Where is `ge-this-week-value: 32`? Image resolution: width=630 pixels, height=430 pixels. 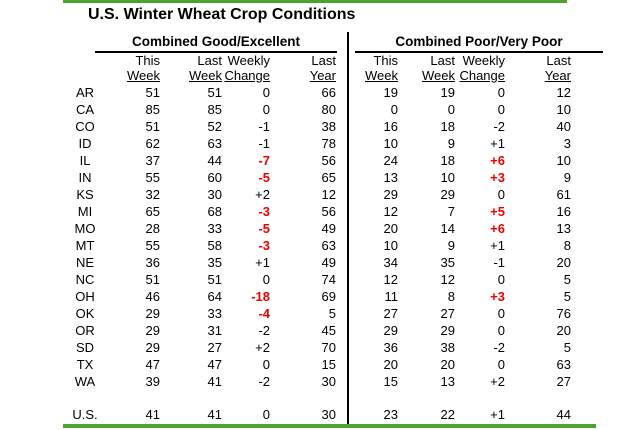
ge-this-week-value: 32 is located at coordinates (152, 194).